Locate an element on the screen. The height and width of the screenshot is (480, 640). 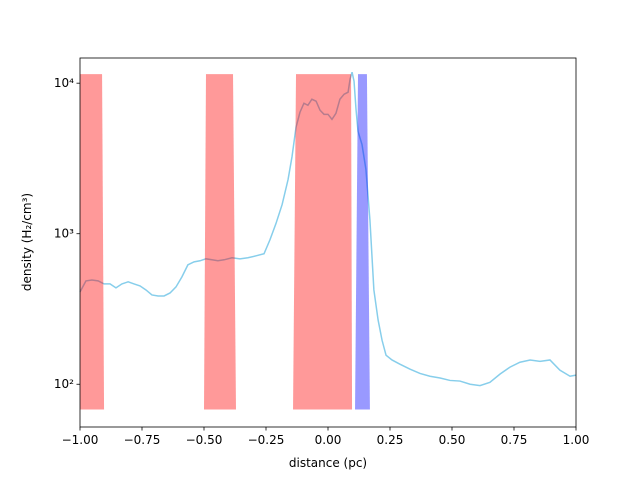
y-tick-label: 10³ is located at coordinates (64, 234).